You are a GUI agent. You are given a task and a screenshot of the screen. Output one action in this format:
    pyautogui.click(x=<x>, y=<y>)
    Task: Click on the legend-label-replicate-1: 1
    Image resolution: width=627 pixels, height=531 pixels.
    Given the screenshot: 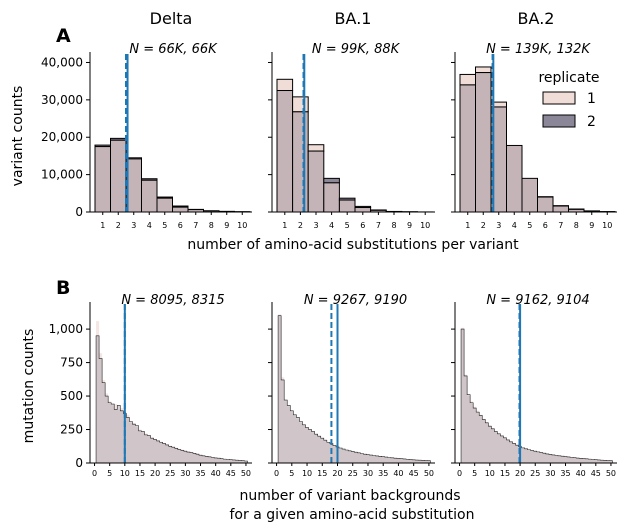 What is the action you would take?
    pyautogui.click(x=591, y=99)
    